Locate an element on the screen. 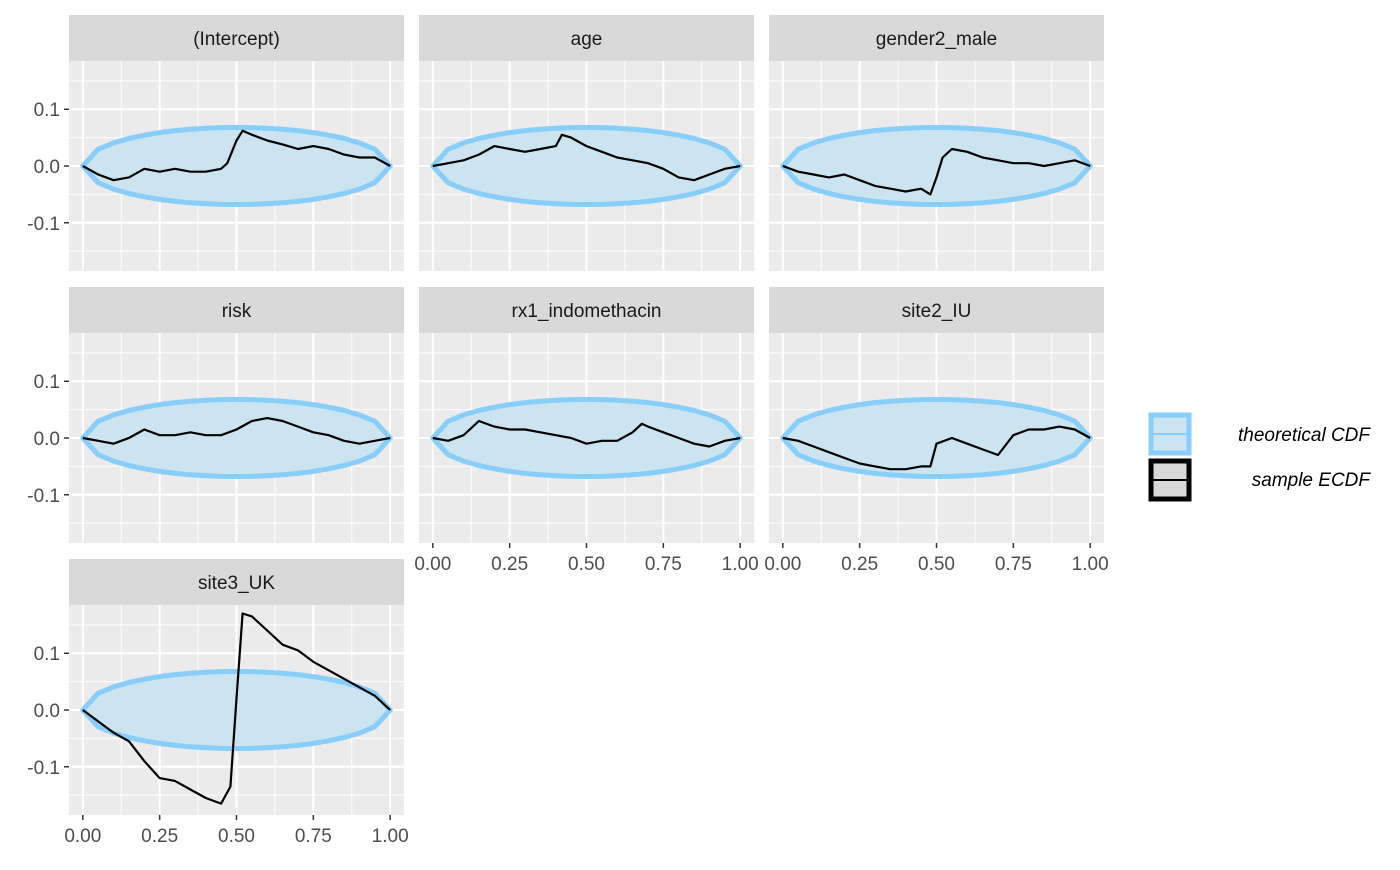  legend: theoretical CDF sample ECDF is located at coordinates (1260, 457).